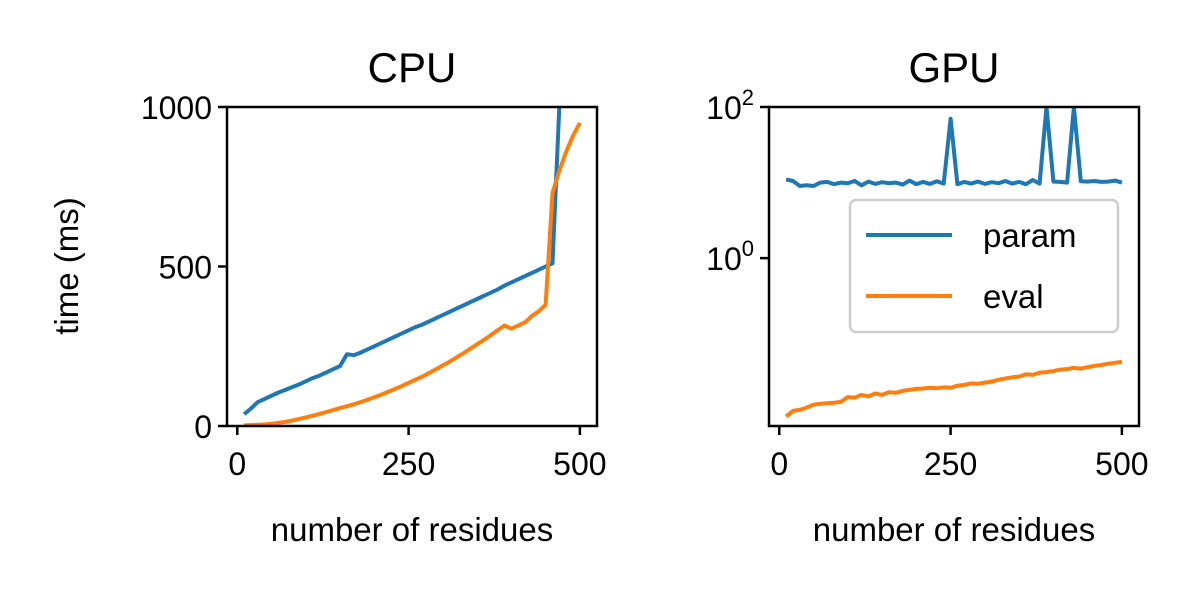 The width and height of the screenshot is (1200, 600). I want to click on gpu-x-axis-label: number of residues, so click(954, 529).